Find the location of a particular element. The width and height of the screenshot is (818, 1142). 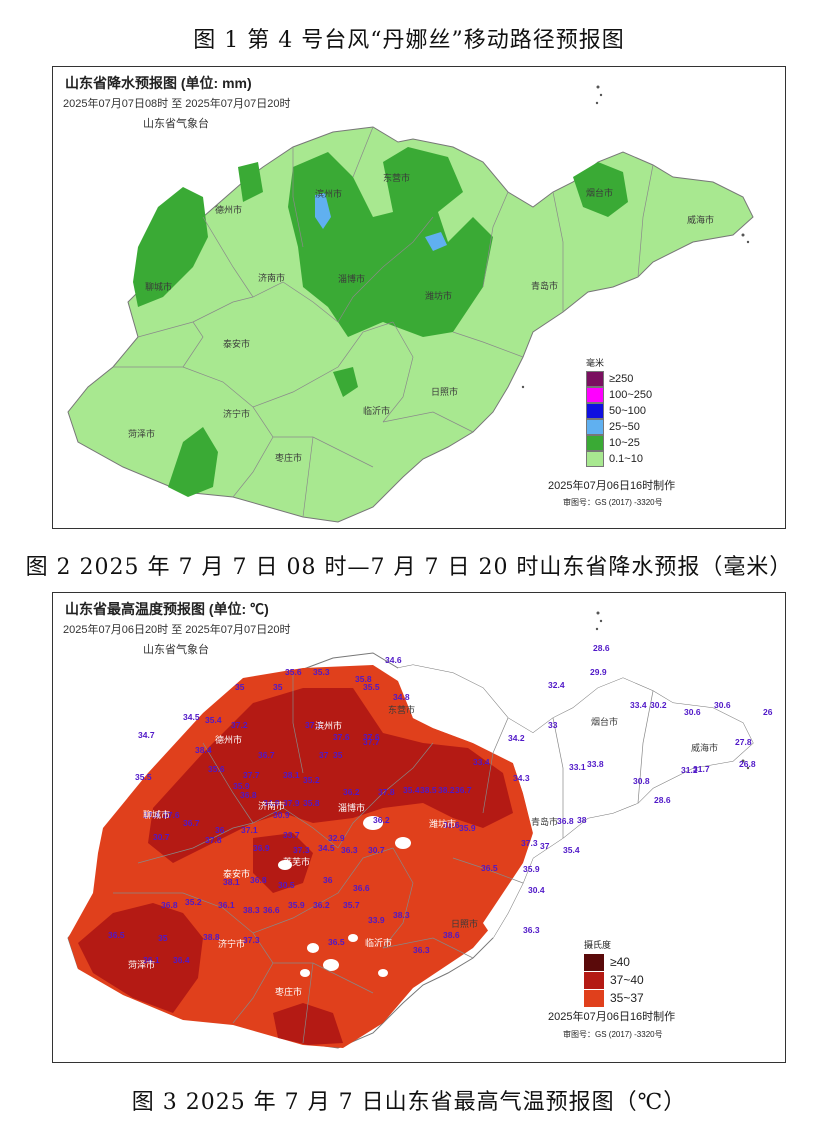

city-label: 菏泽市 is located at coordinates (142, 965).